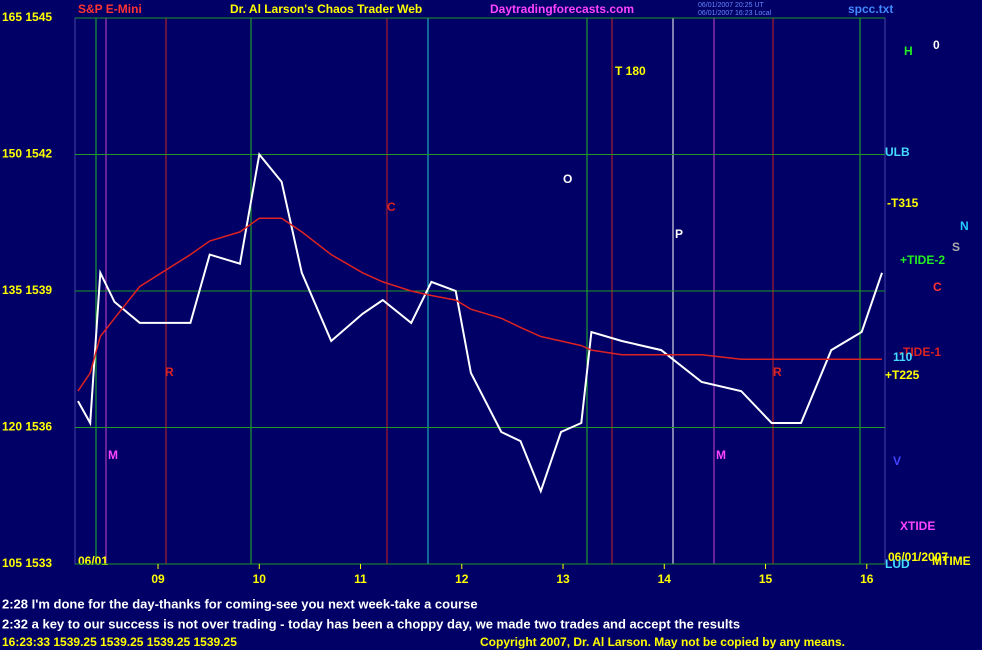  What do you see at coordinates (93, 561) in the screenshot?
I see `date-left: 06/01` at bounding box center [93, 561].